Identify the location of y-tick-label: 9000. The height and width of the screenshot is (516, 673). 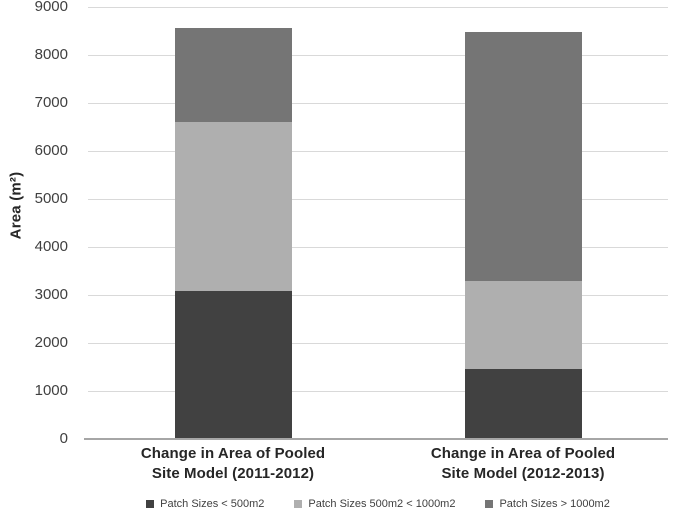
(51, 7).